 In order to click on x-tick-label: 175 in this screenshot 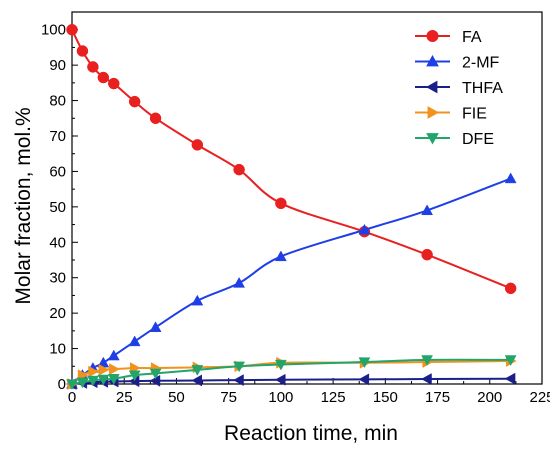, I will do `click(437, 397)`.